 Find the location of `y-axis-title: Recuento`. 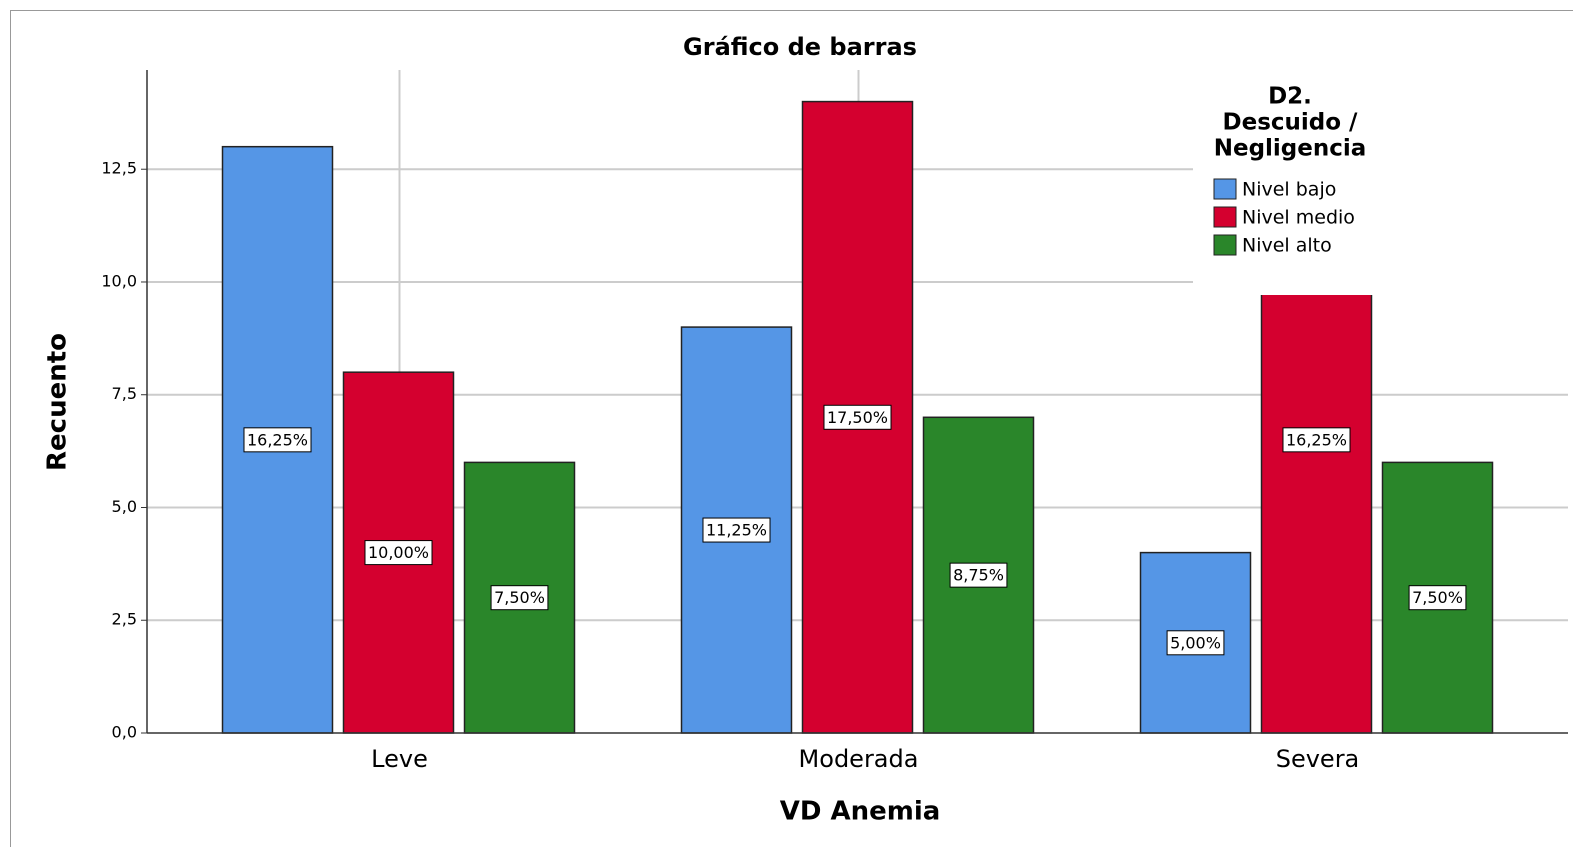

y-axis-title: Recuento is located at coordinates (58, 402).